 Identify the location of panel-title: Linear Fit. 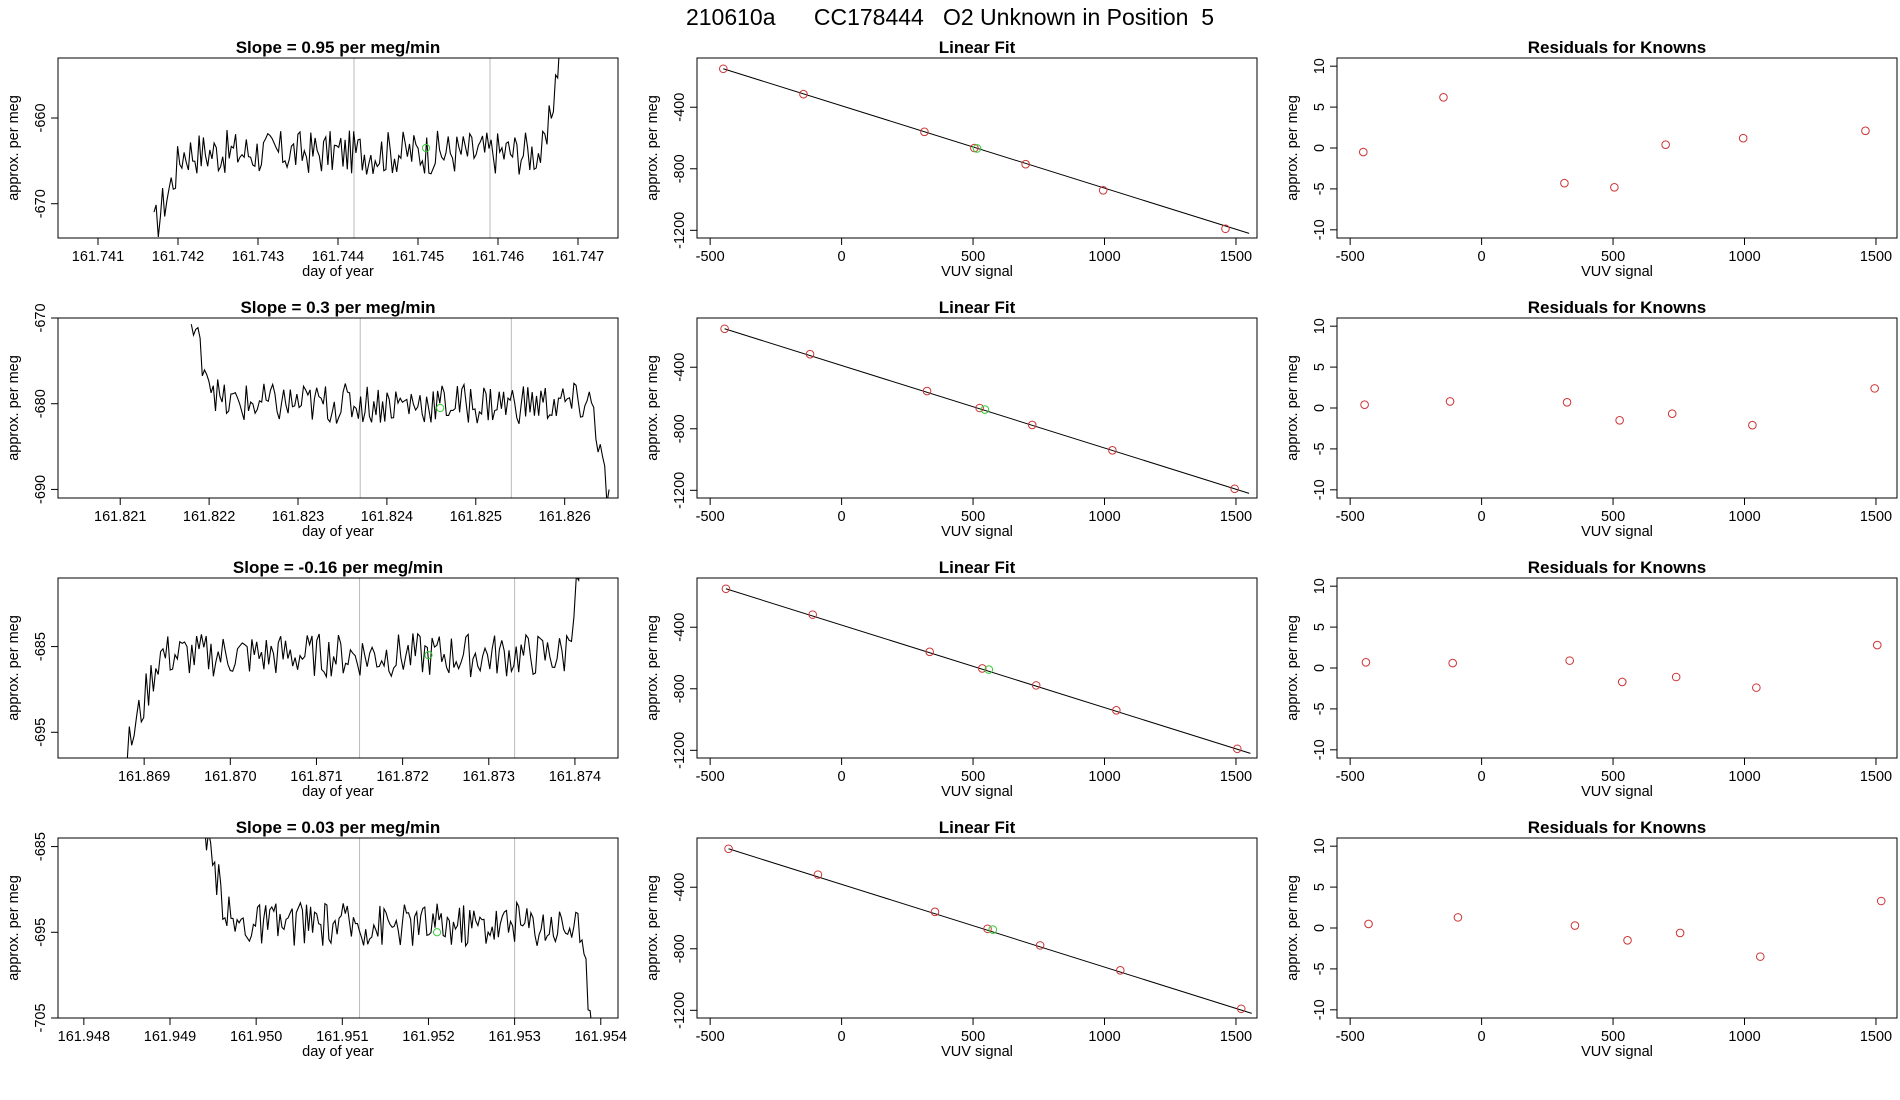
(977, 827).